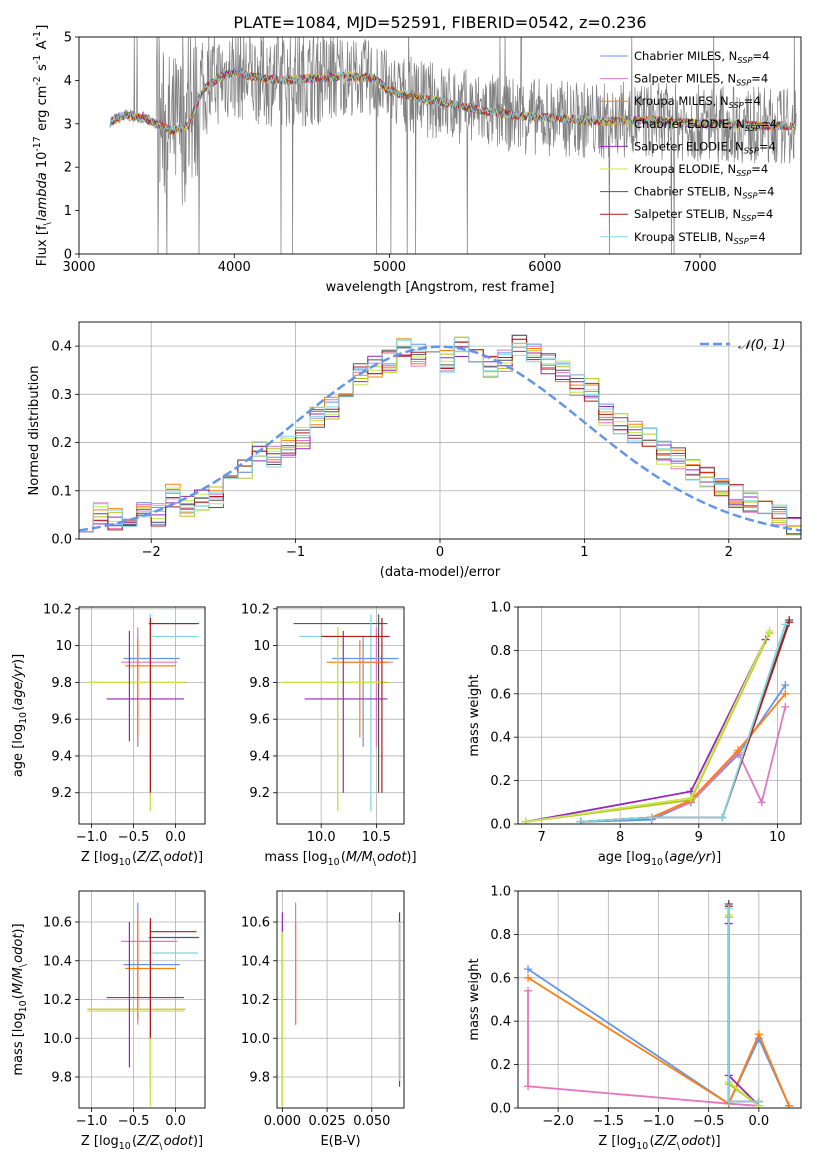 This screenshot has width=819, height=1170. Describe the element at coordinates (701, 80) in the screenshot. I see `legend-entry: Salpeter MILES, NSSP=4` at that location.